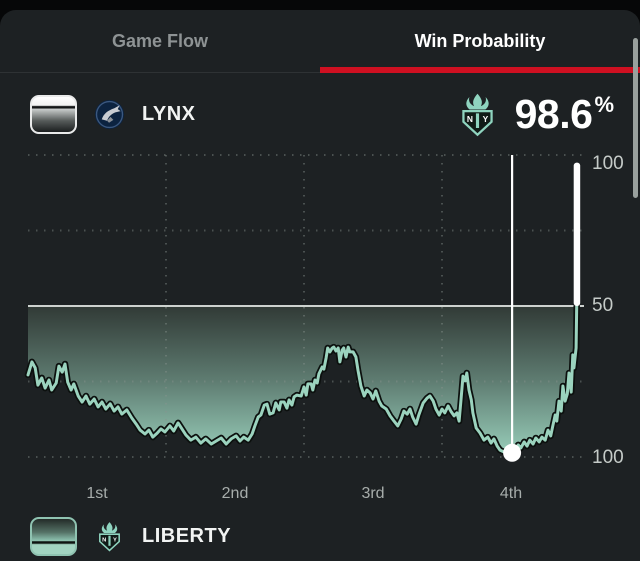 This screenshot has height=561, width=640. What do you see at coordinates (235, 493) in the screenshot?
I see `x-axis-label-2nd: 2nd` at bounding box center [235, 493].